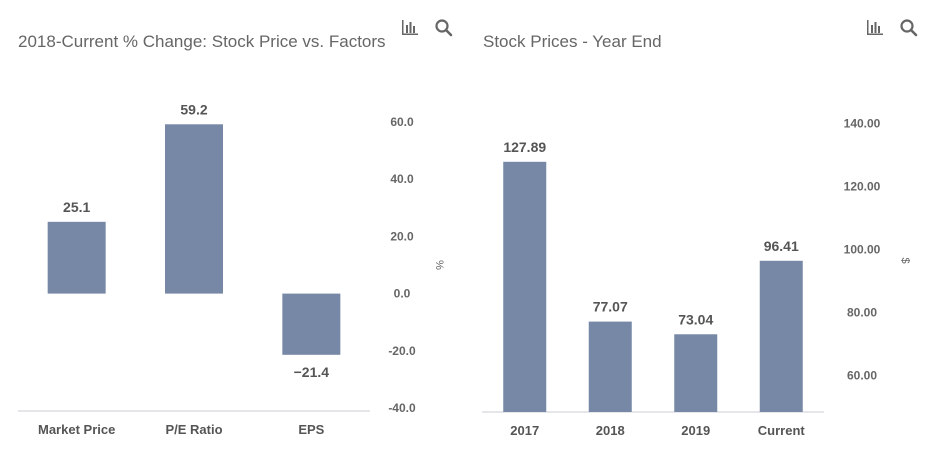 The width and height of the screenshot is (932, 471). I want to click on x-tick-label: 2018, so click(610, 430).